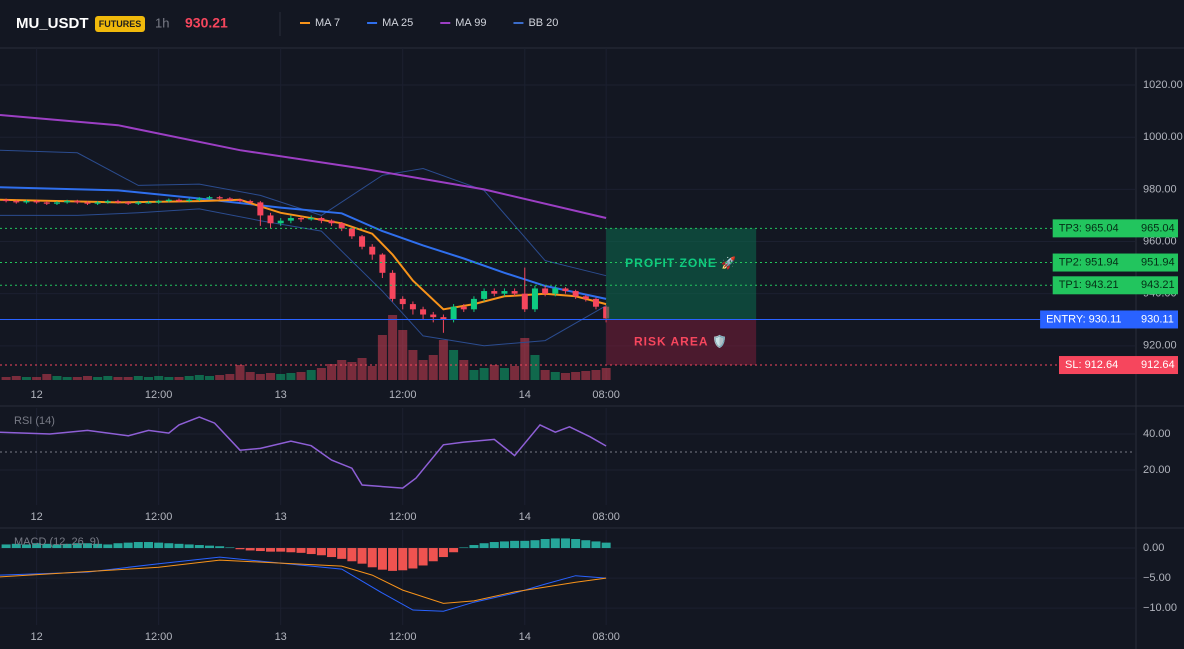  I want to click on level-value: 943.21, so click(1158, 285).